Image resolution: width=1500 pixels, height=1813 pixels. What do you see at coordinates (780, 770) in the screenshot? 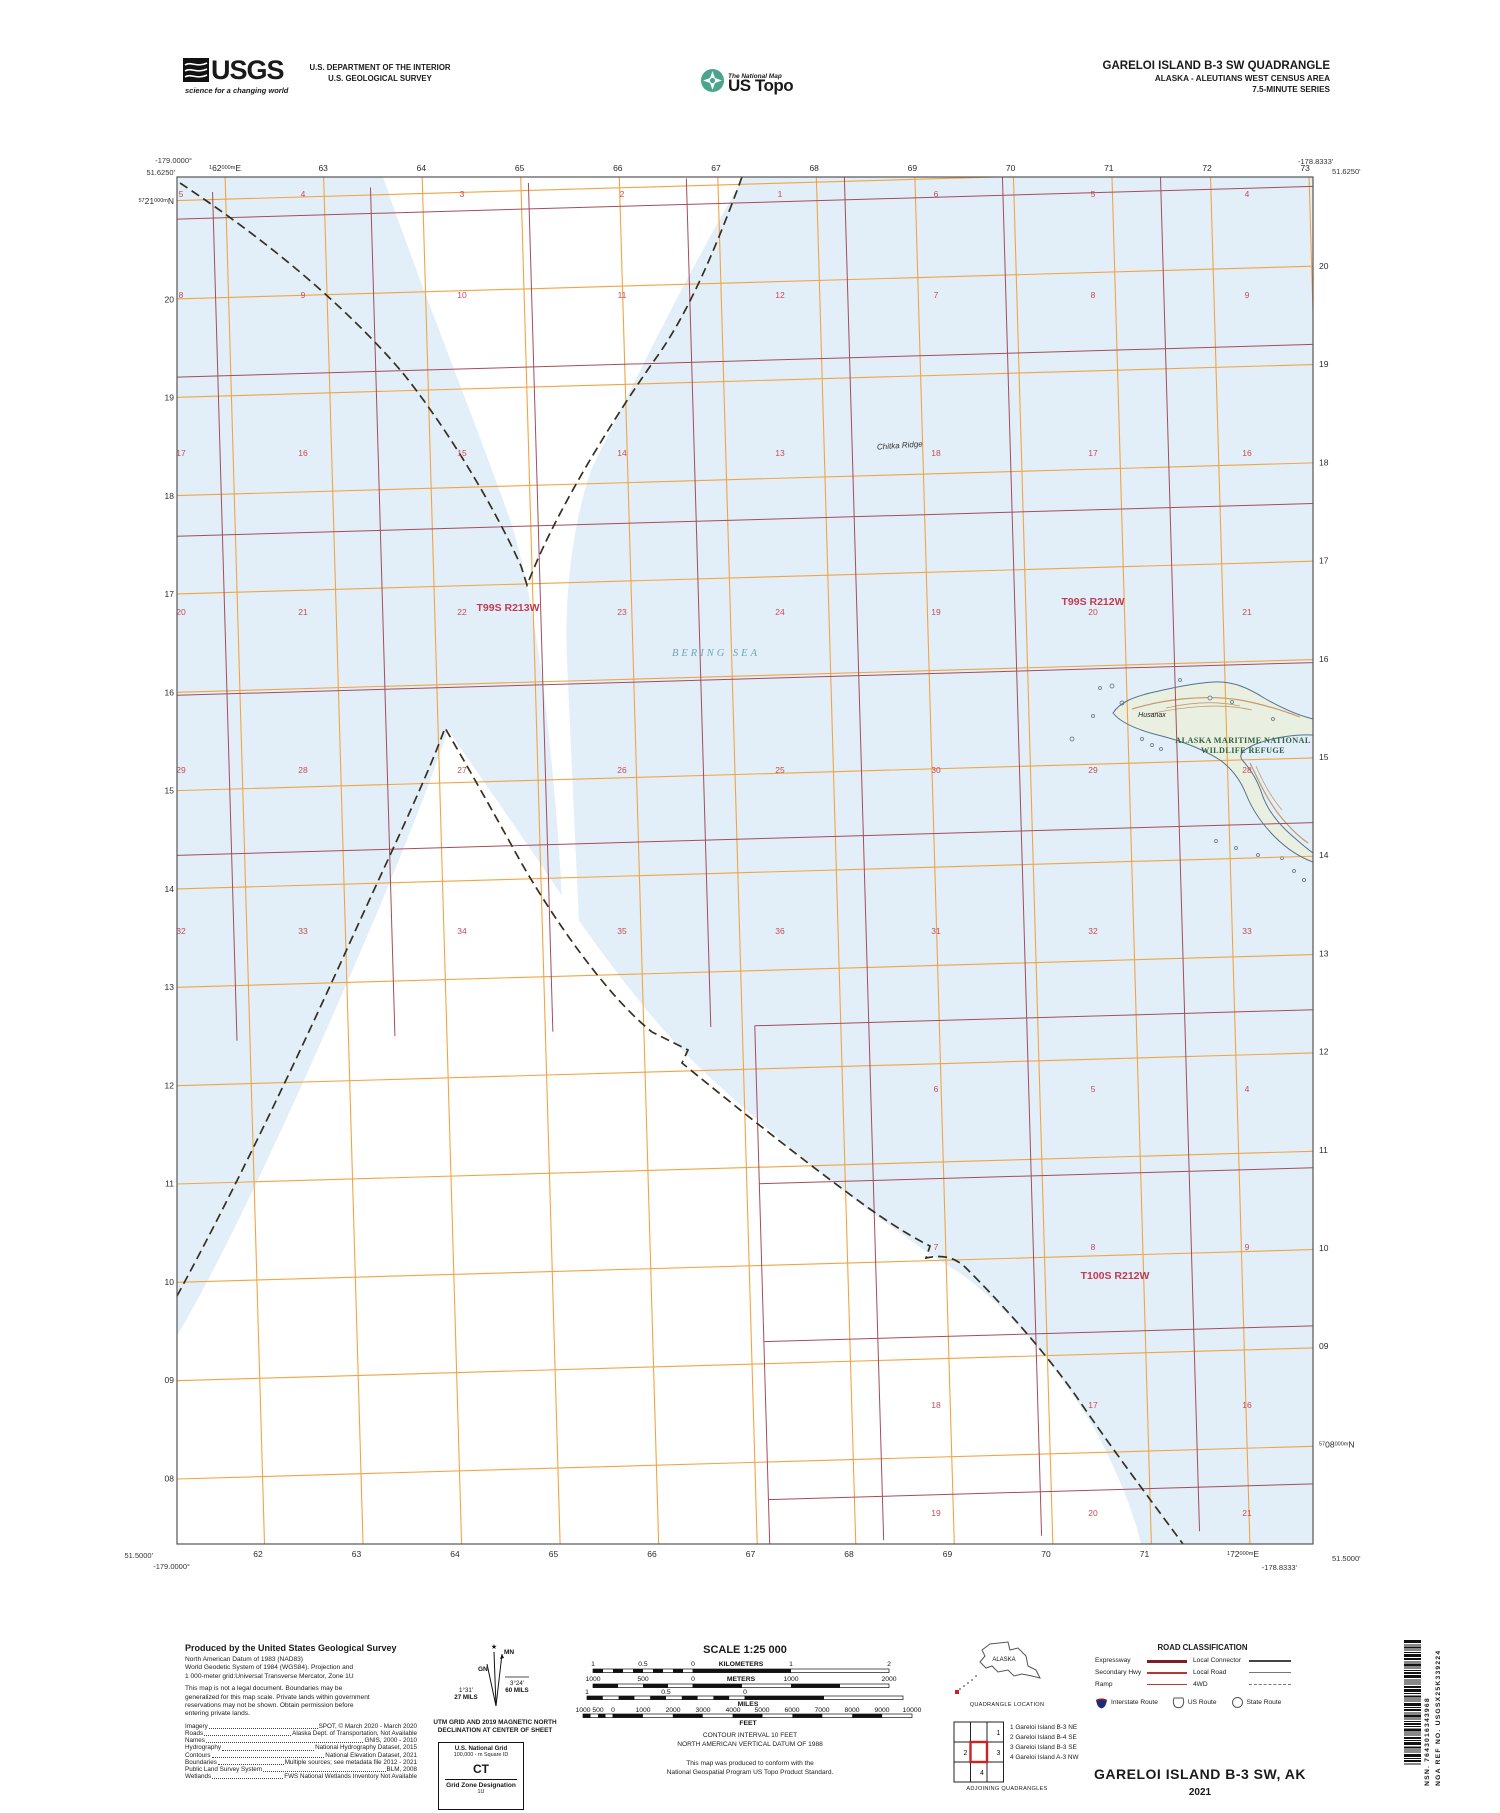
I see `section-number: 25` at bounding box center [780, 770].